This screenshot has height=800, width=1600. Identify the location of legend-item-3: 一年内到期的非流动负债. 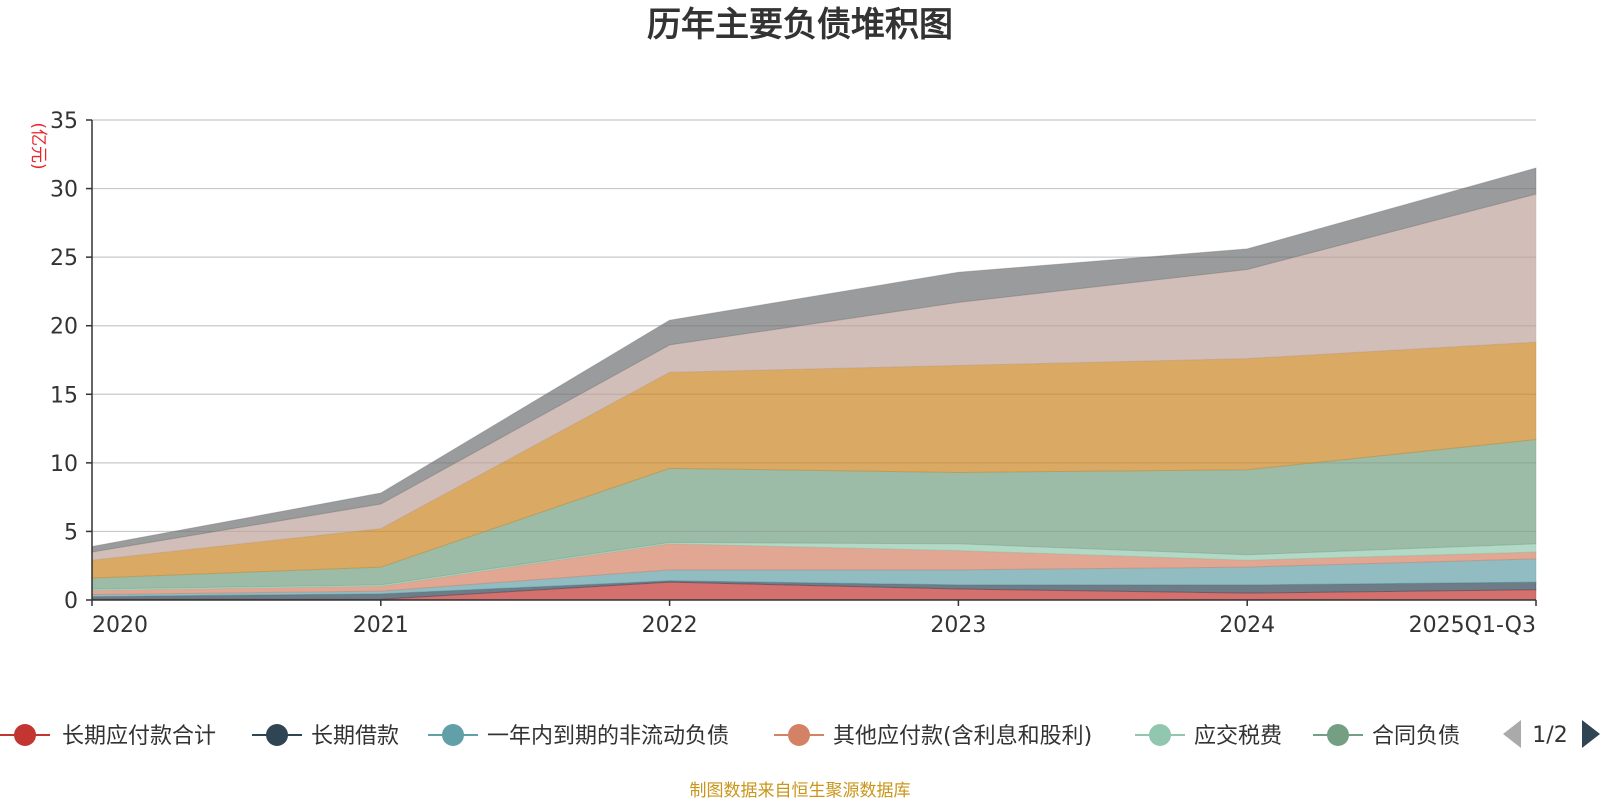
(578, 736).